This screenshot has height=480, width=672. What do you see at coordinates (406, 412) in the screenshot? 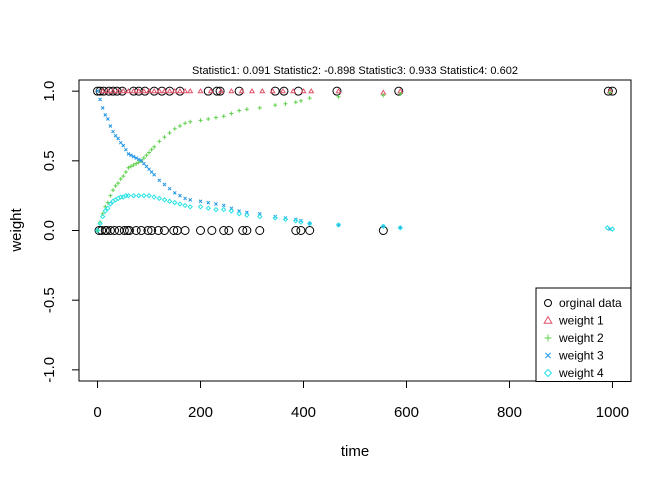
I see `x-tick-label: 600` at bounding box center [406, 412].